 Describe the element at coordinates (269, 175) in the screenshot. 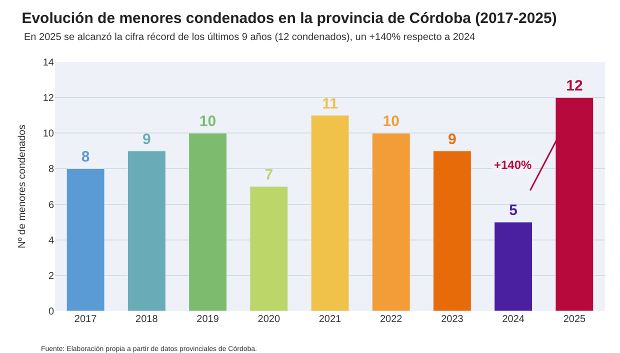

I see `data-label: 7` at that location.